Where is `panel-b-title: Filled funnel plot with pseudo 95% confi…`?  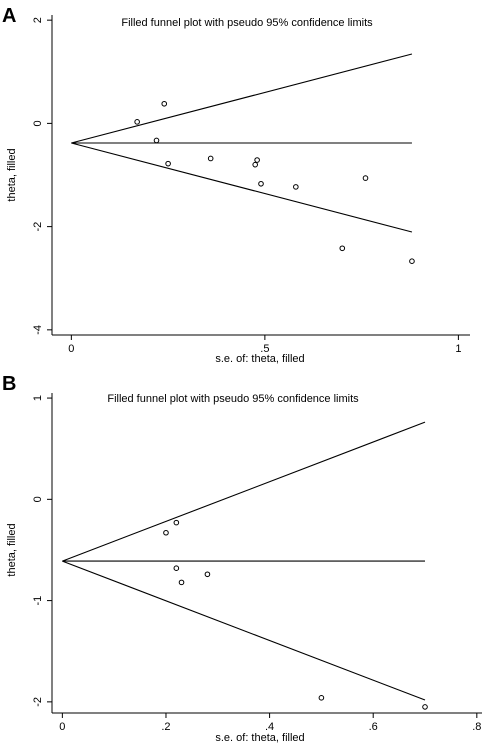 panel-b-title: Filled funnel plot with pseudo 95% confi… is located at coordinates (233, 399).